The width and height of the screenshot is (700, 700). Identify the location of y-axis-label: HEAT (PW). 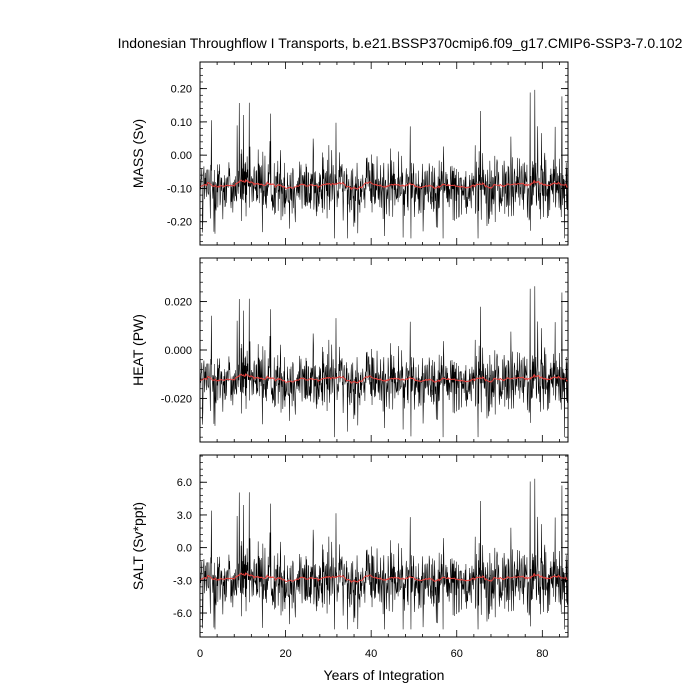
(138, 350).